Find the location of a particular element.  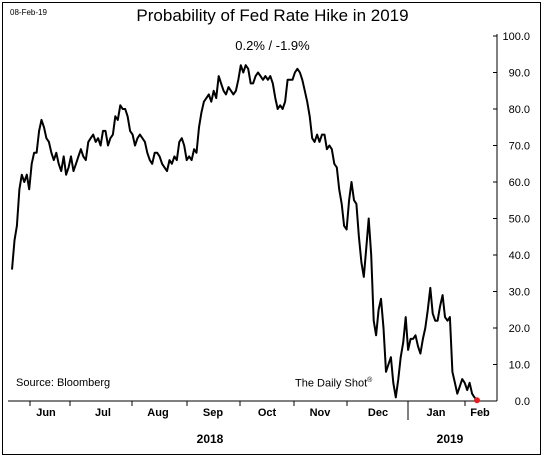

x-month-label: Sep is located at coordinates (213, 413).